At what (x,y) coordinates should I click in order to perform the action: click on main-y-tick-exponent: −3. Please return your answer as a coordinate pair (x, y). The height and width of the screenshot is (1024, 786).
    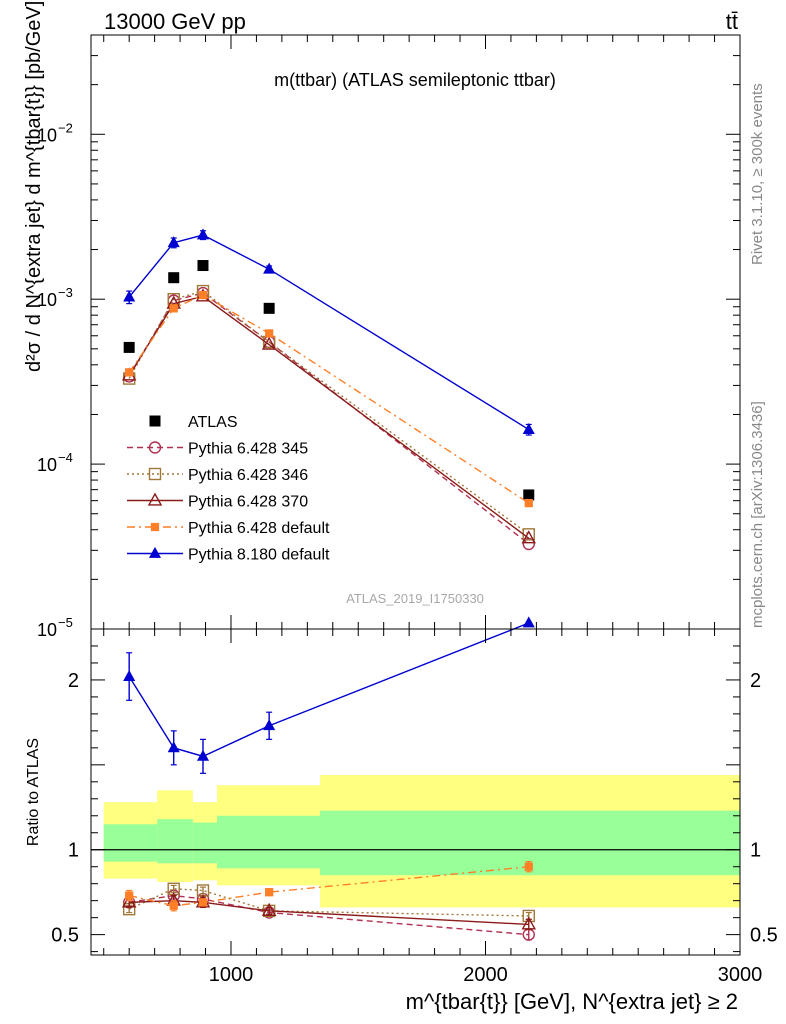
    Looking at the image, I should click on (65, 292).